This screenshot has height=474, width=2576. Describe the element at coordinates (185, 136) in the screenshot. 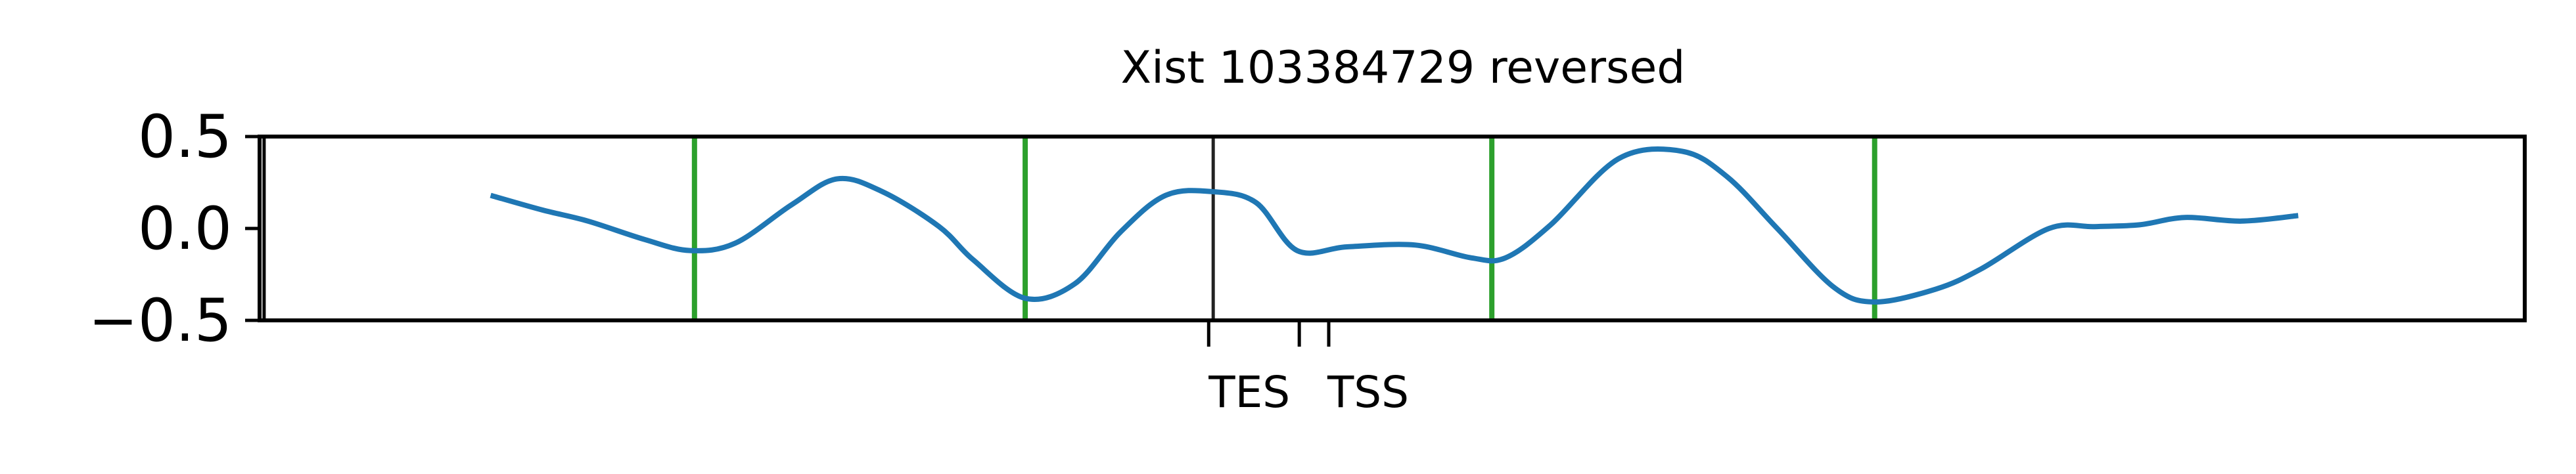

I see `y-tick-label-0: 0.5` at that location.